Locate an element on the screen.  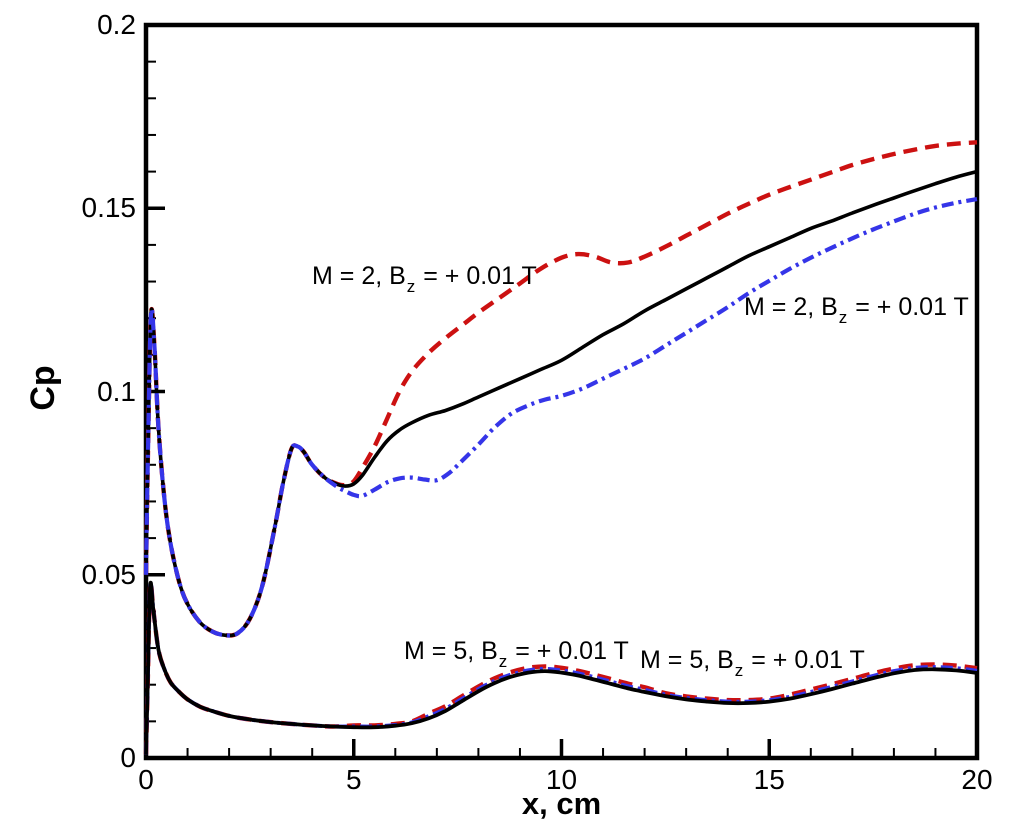
x-tick-label: 20 is located at coordinates (977, 779).